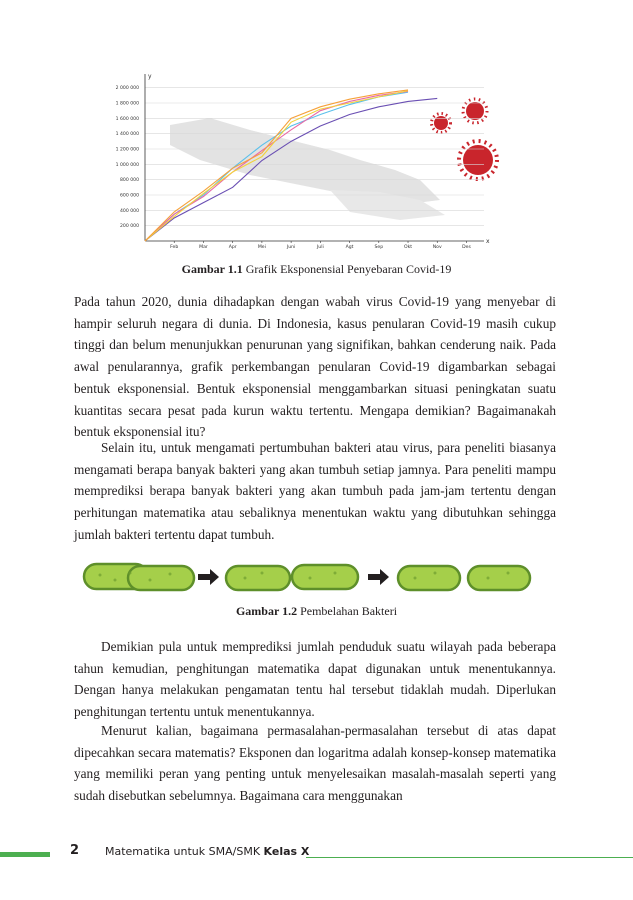 This screenshot has height=900, width=633. What do you see at coordinates (127, 165) in the screenshot?
I see `y-tick-label: 1 000 000` at bounding box center [127, 165].